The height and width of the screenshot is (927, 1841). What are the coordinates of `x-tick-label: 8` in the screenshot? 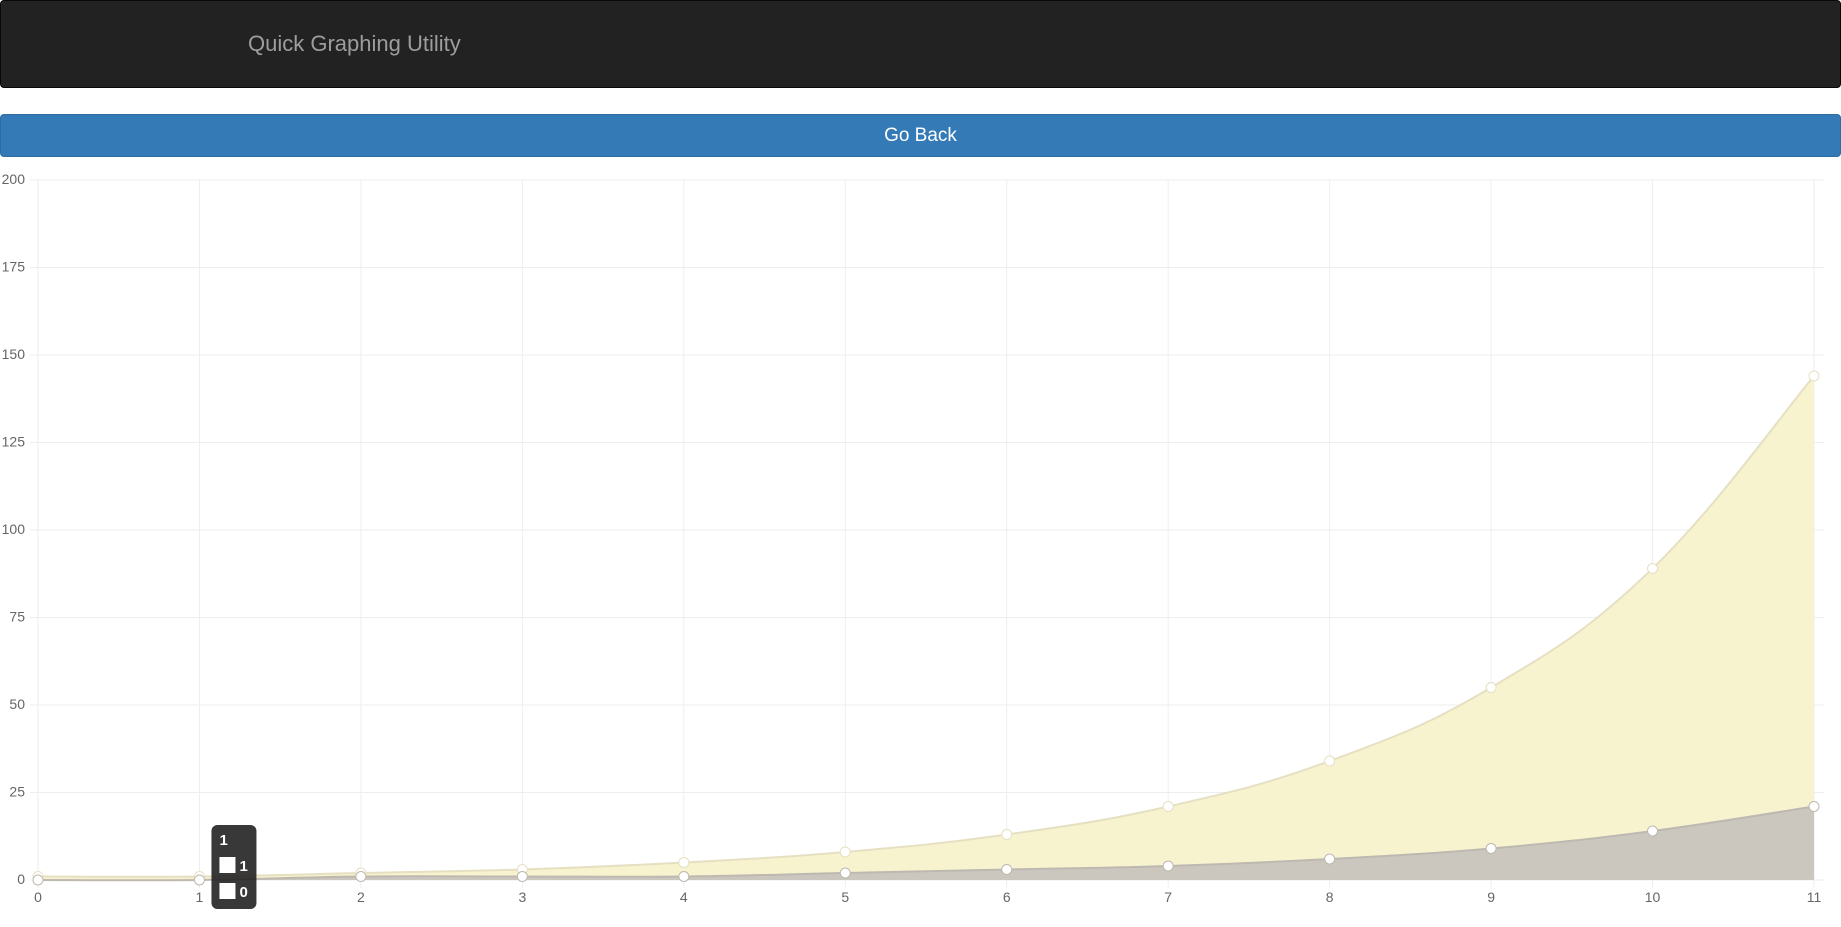 It's located at (1330, 897).